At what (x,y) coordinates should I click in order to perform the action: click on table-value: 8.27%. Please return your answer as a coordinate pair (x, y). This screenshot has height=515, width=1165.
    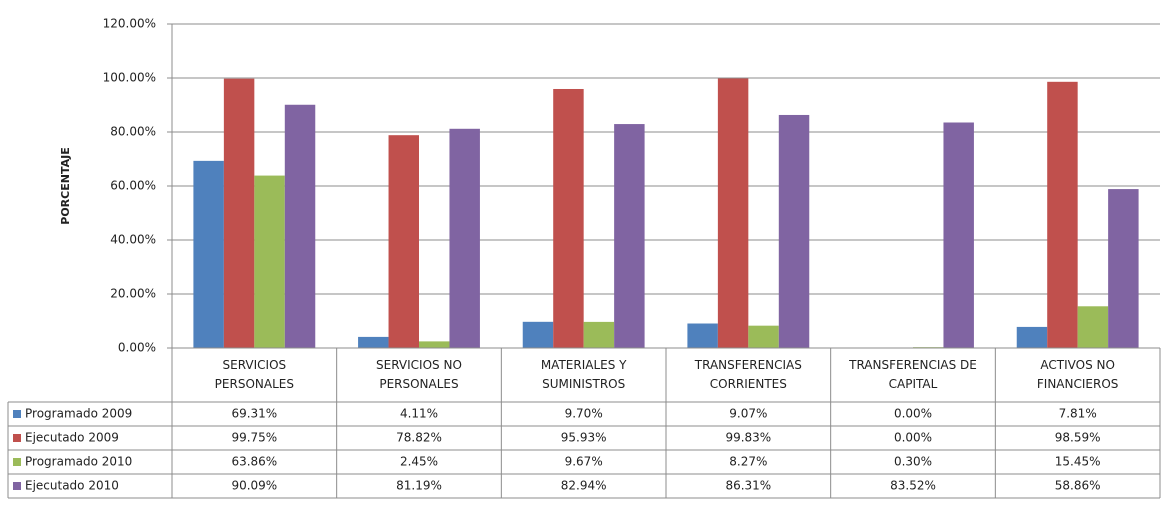
    Looking at the image, I should click on (748, 462).